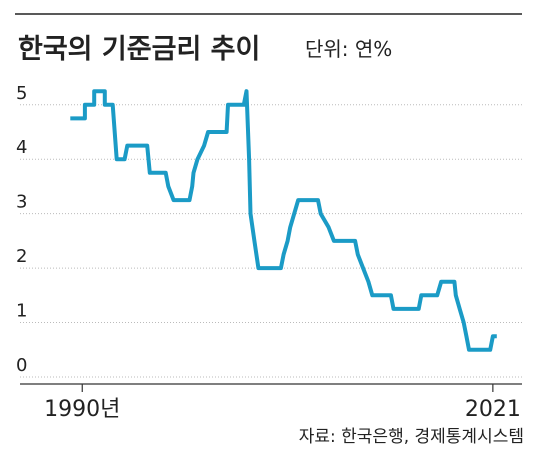 Image resolution: width=538 pixels, height=464 pixels. What do you see at coordinates (411, 437) in the screenshot?
I see `source-note: 자료: 한국은행, 경제통계시스템` at bounding box center [411, 437].